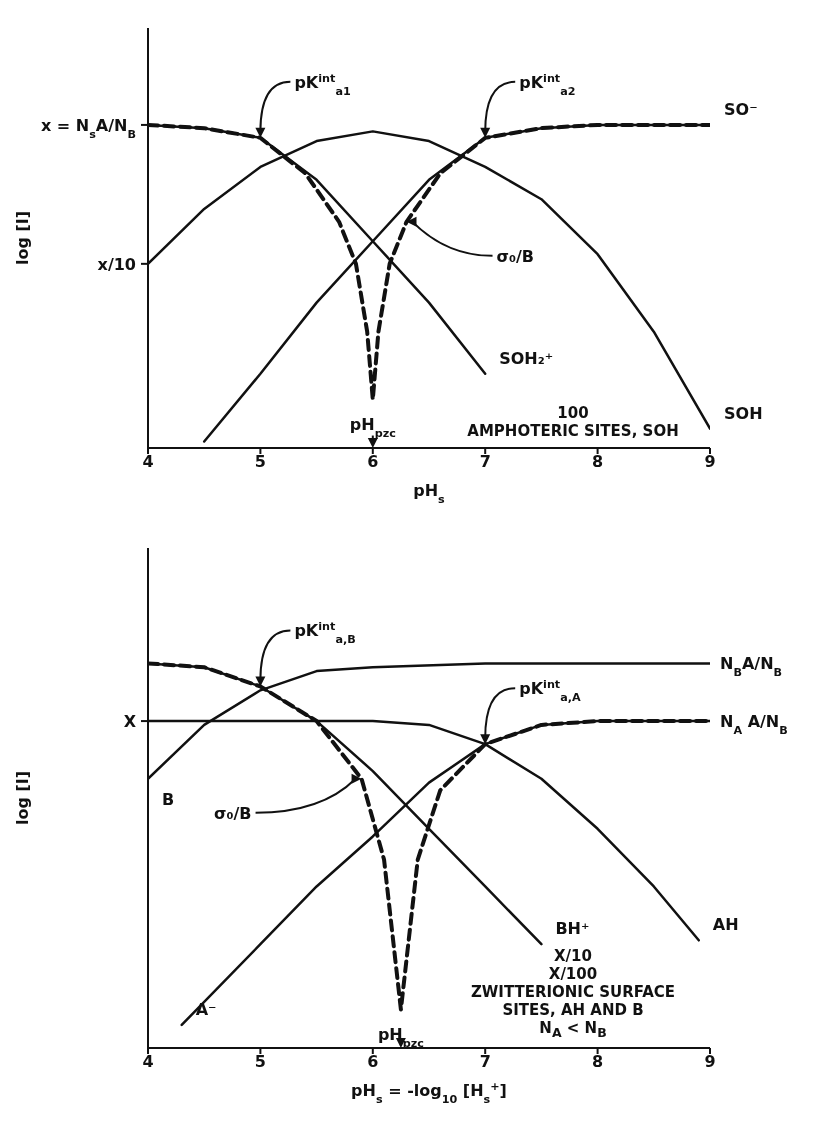 This screenshot has height=1137, width=838. I want to click on annotation: AMPHOTERIC SITES, SOH, so click(573, 431).